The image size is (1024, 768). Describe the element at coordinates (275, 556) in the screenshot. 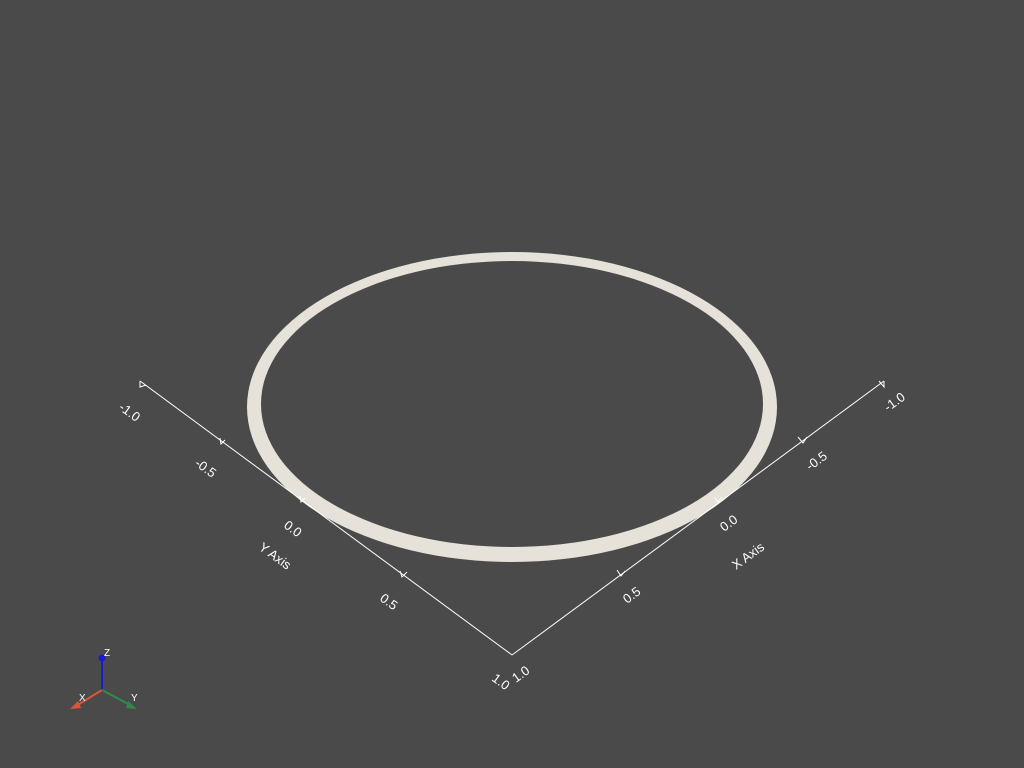

I see `y-axis-title: Y Axis` at that location.